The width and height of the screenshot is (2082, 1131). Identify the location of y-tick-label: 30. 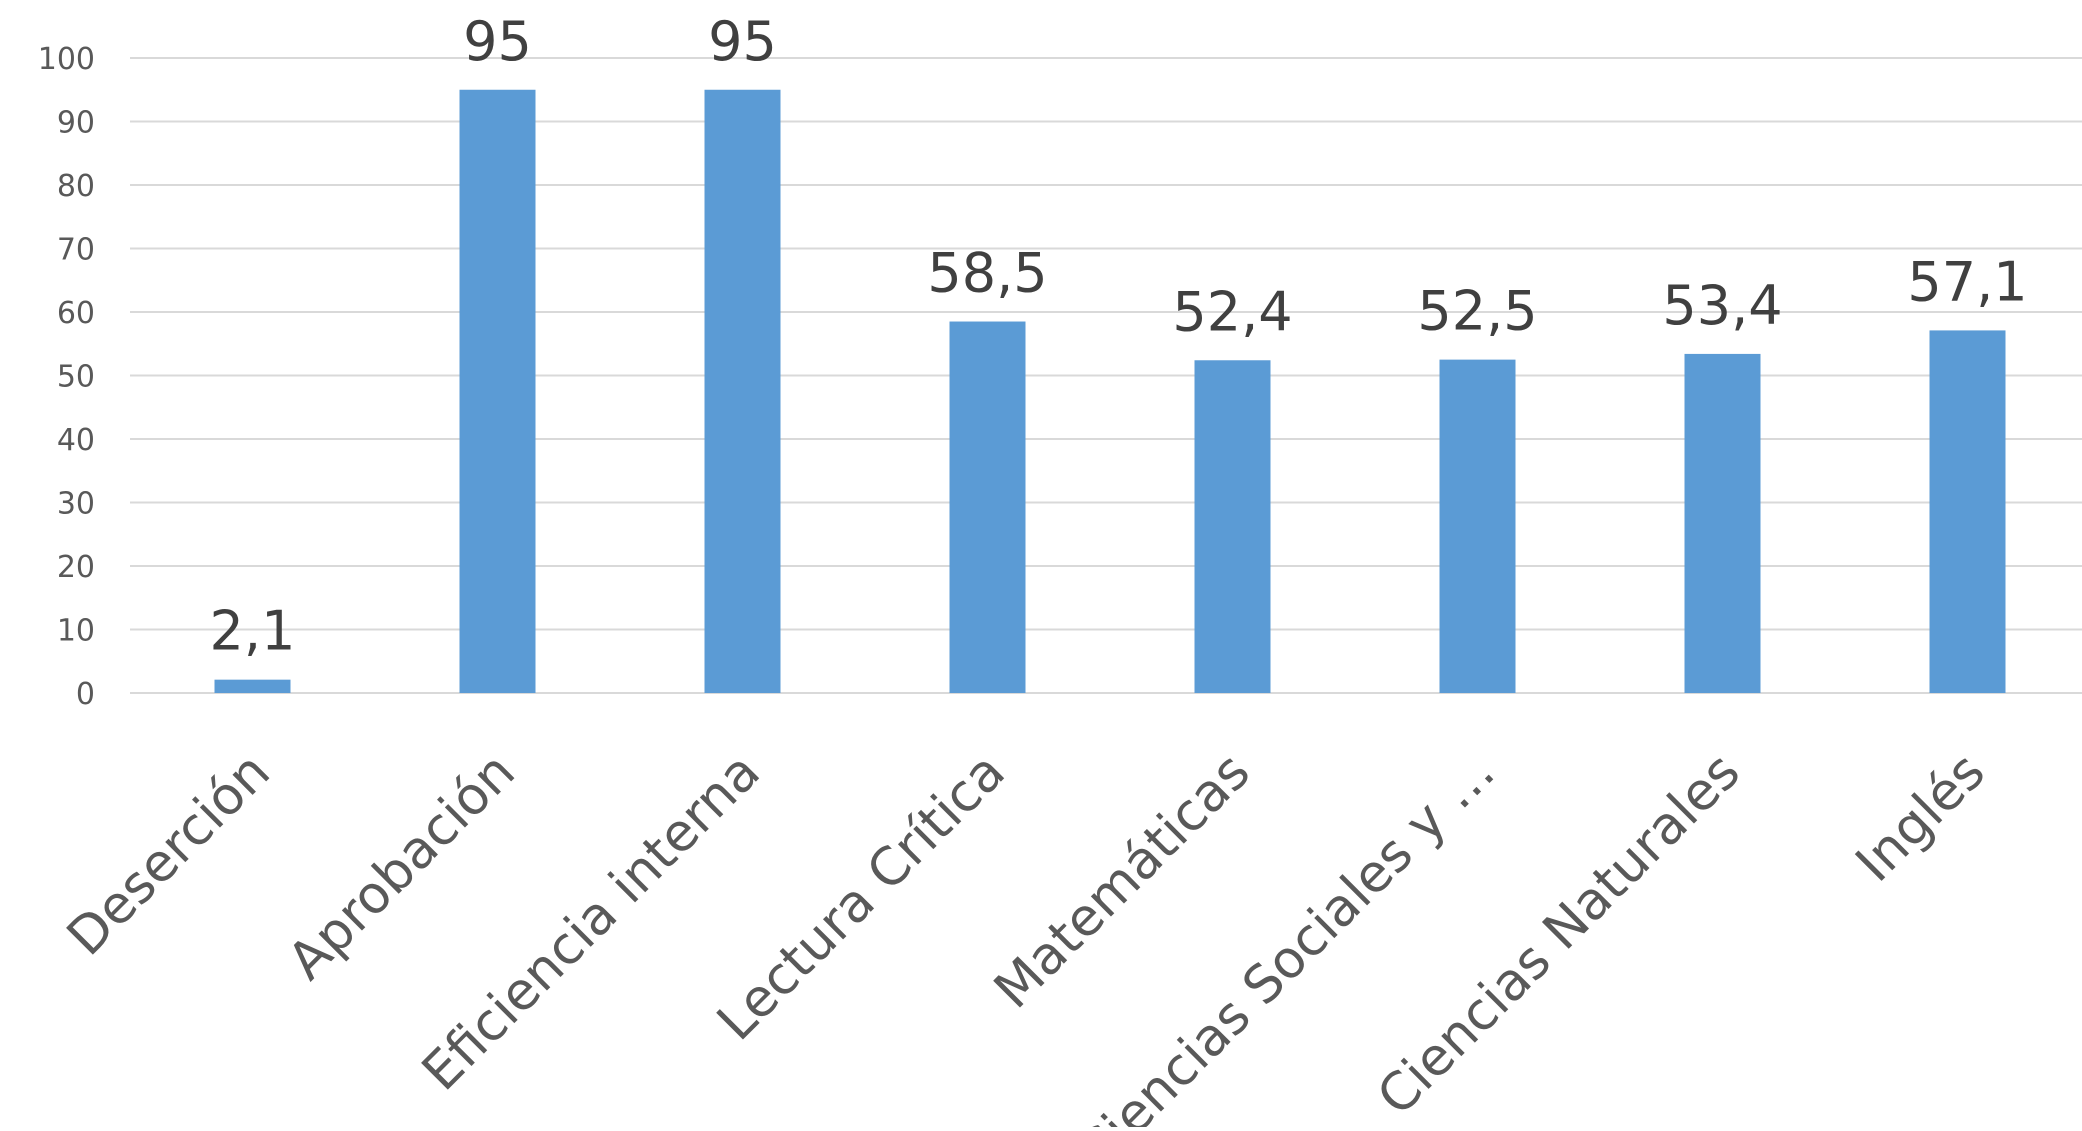
(76, 504).